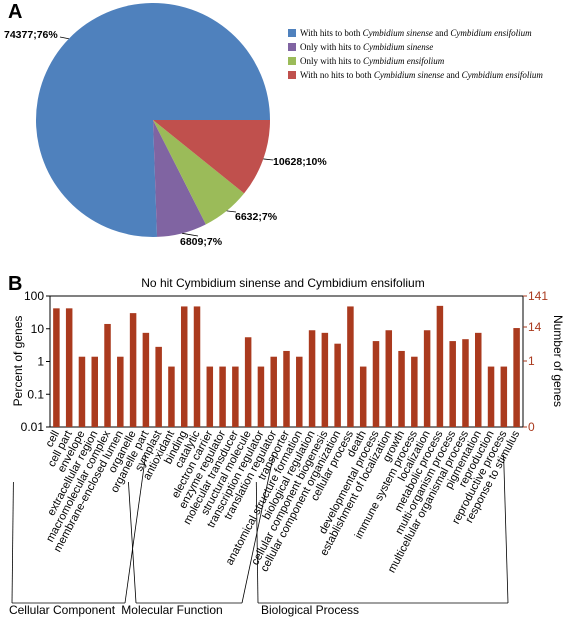 The image size is (567, 623). Describe the element at coordinates (35, 361) in the screenshot. I see `left-axis-ticks: 100 10 1 0.1 0.01` at that location.